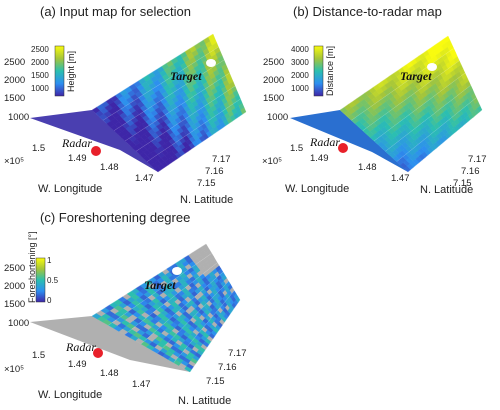 This screenshot has width=500, height=410. I want to click on panel-a-x-tick: 1.47, so click(144, 178).